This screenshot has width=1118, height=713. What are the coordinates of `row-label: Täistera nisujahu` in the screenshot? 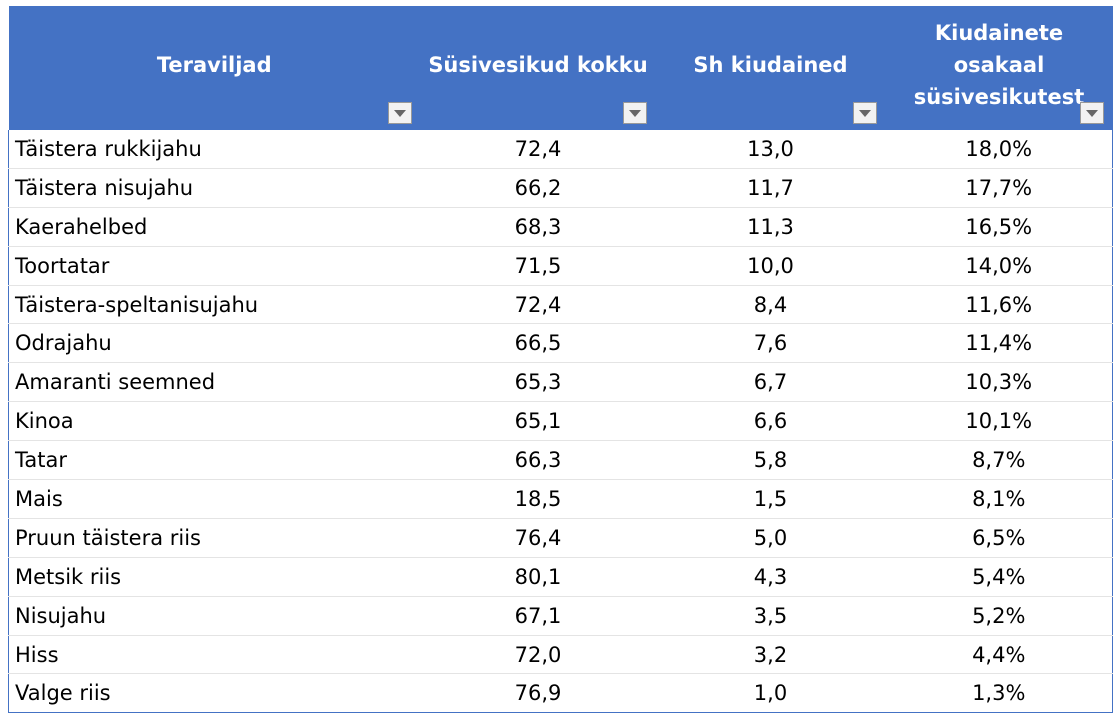 It's located at (214, 188).